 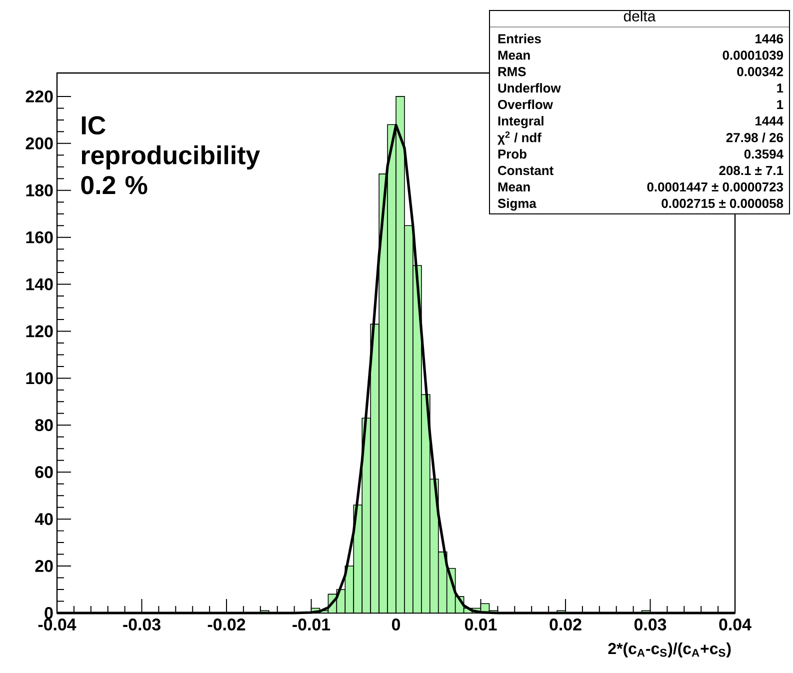 What do you see at coordinates (170, 155) in the screenshot?
I see `annotation: IC reproducibility 0.2 %` at bounding box center [170, 155].